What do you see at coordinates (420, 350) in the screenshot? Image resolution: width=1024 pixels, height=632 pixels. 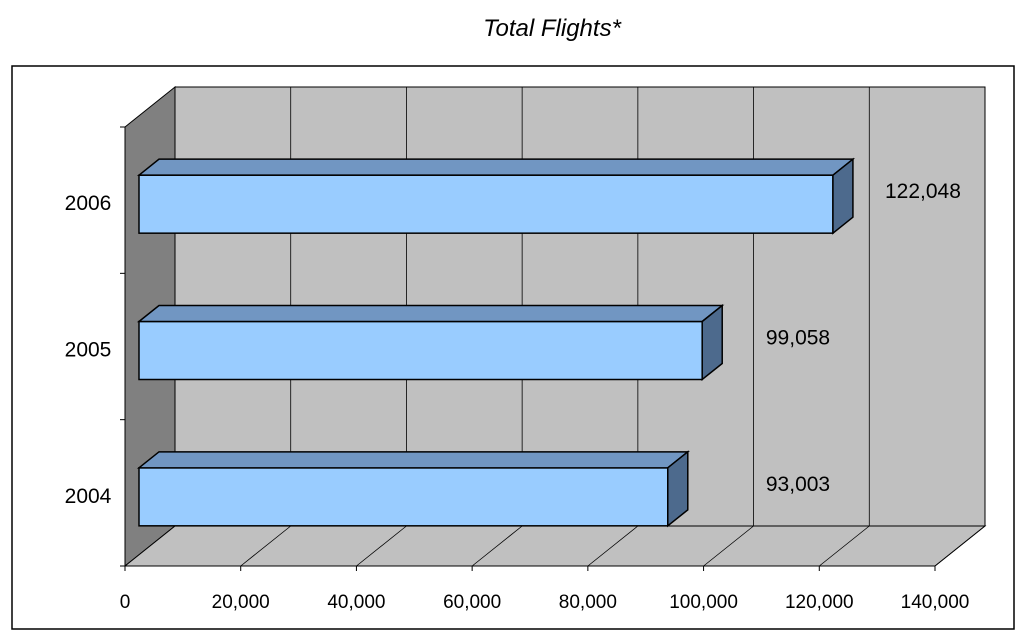 I see `bar-2005` at bounding box center [420, 350].